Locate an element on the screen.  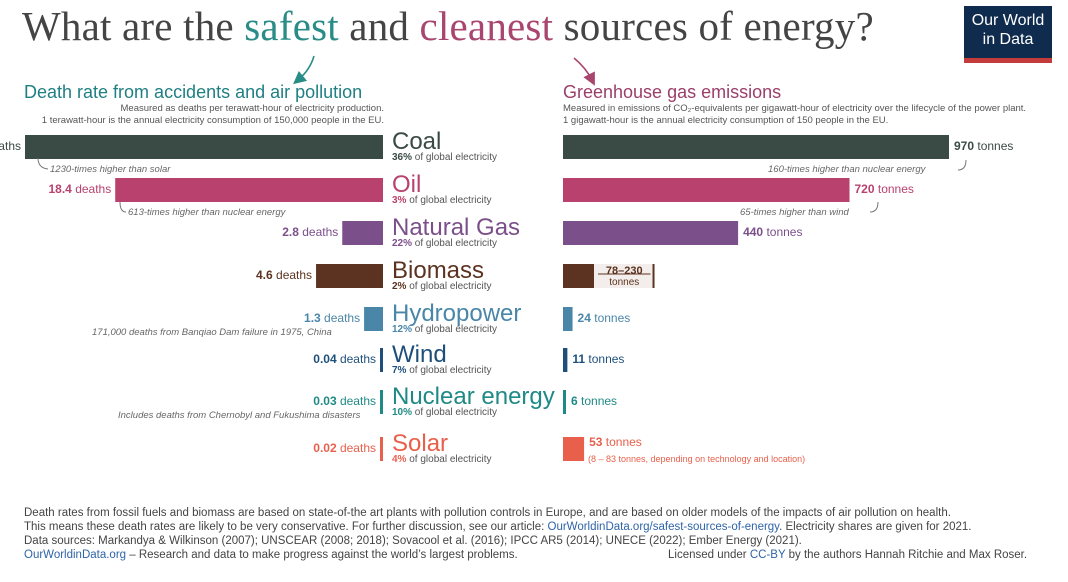
death-label-coal: 24.6 deaths is located at coordinates (10, 146).